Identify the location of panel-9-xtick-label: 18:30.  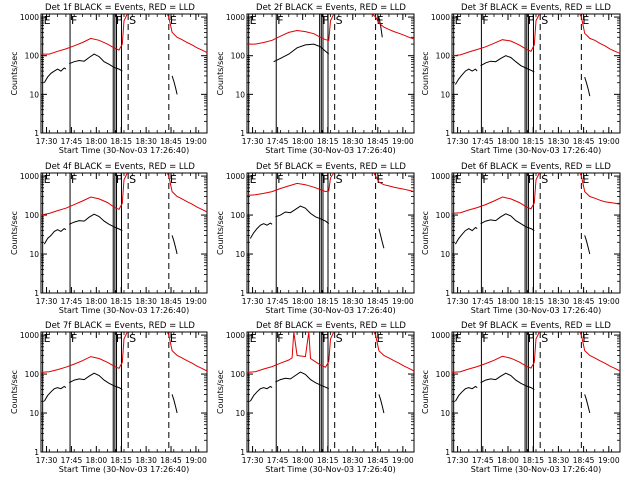
(559, 460).